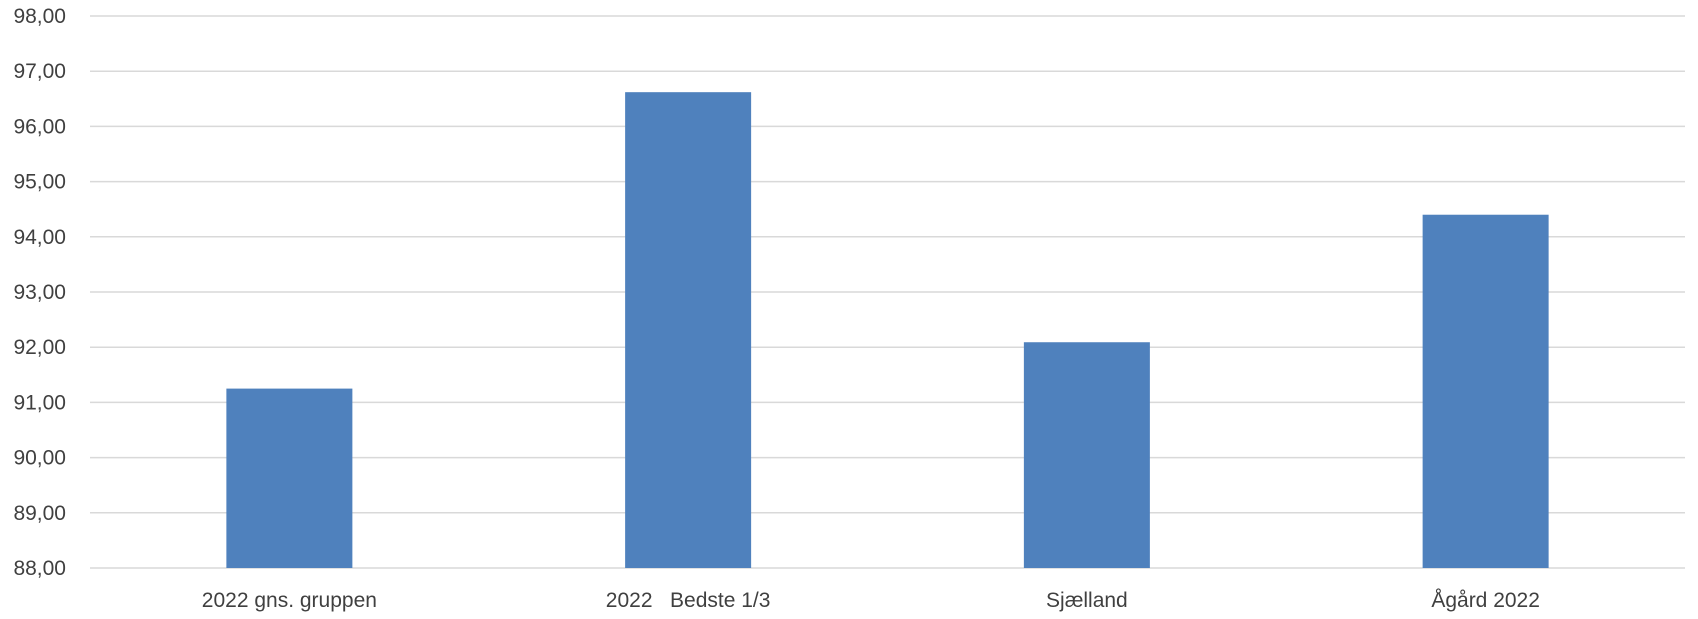  Describe the element at coordinates (39, 126) in the screenshot. I see `y-tick-label: 96,00` at that location.